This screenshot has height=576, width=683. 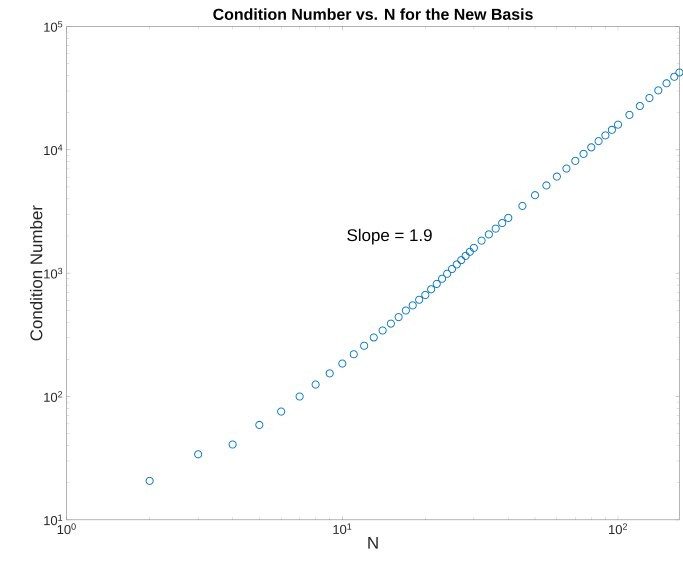 I want to click on y-tick-label: 10$^{1}$, so click(x=53, y=520).